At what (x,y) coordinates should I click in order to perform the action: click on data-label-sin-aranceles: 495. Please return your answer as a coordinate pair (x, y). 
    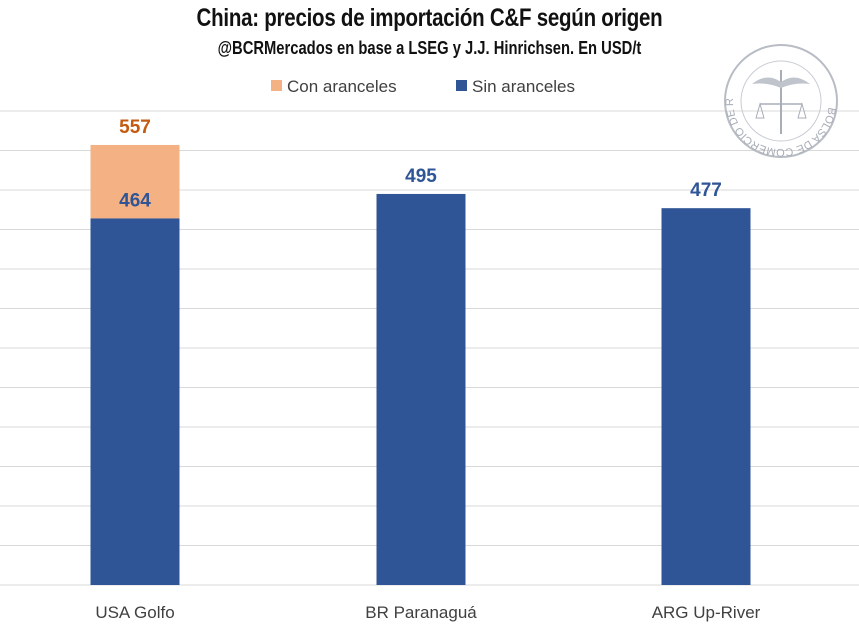
    Looking at the image, I should click on (421, 176).